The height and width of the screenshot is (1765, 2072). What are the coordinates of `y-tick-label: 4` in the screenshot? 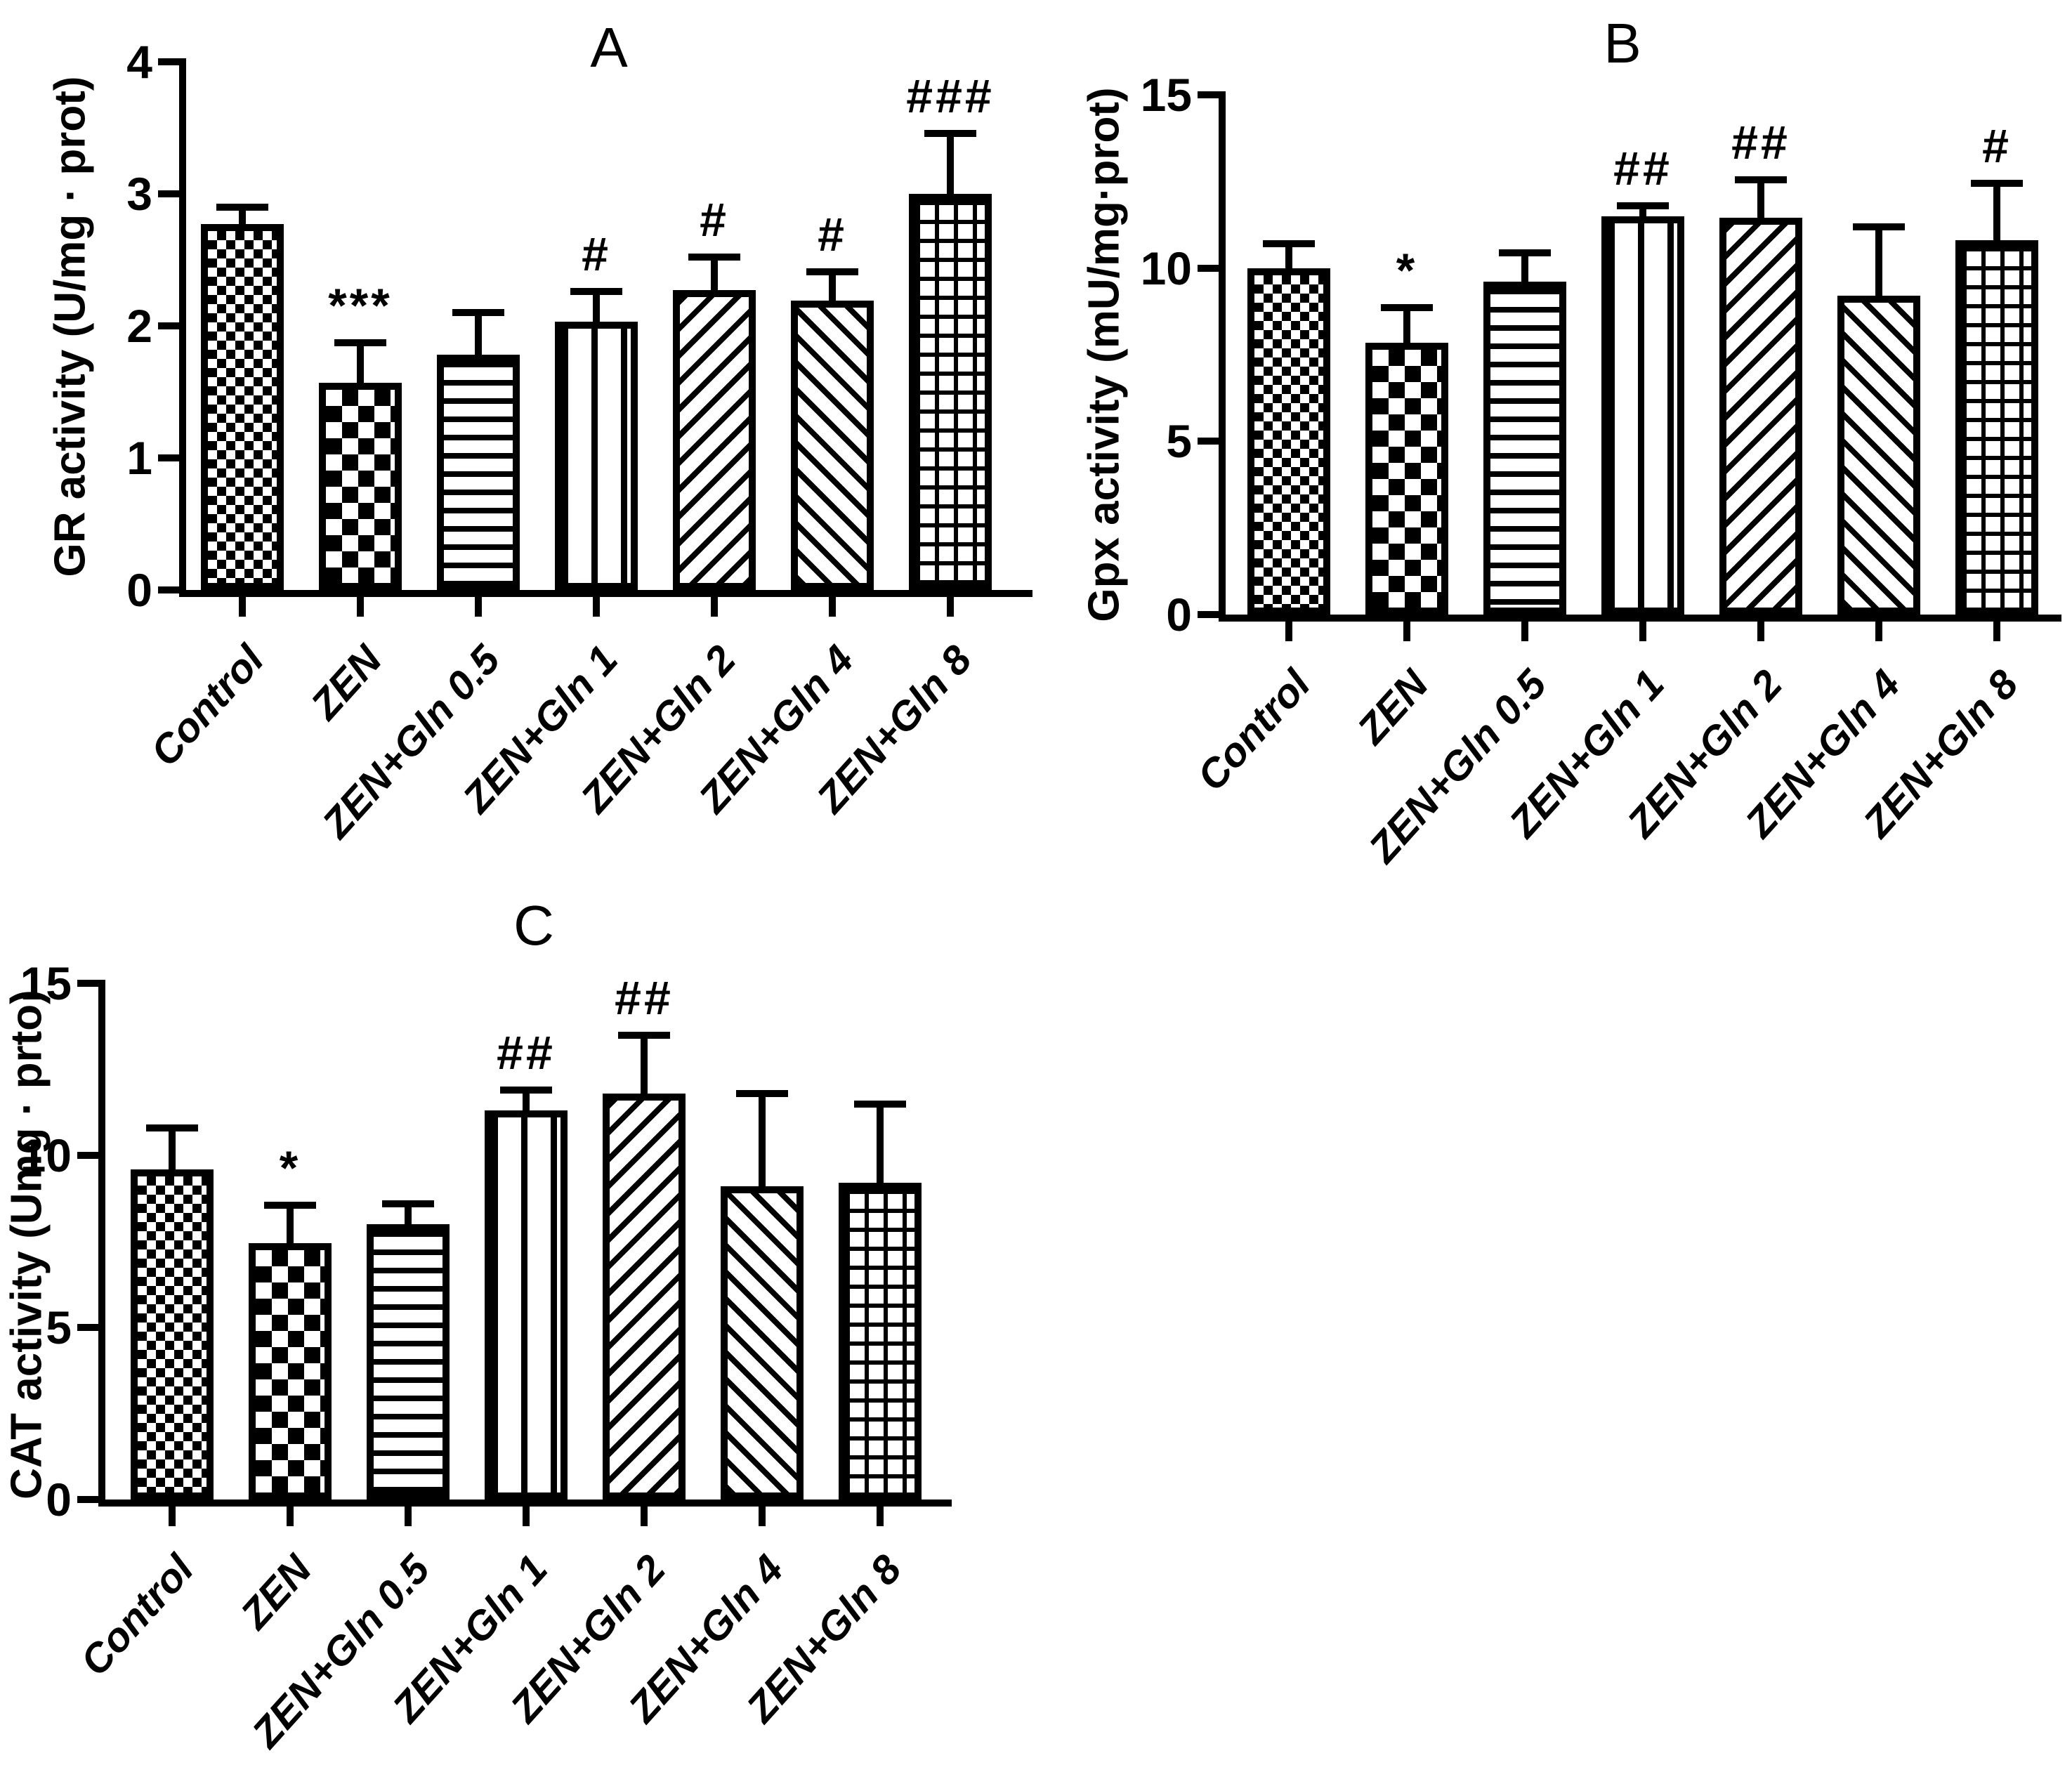 It's located at (139, 62).